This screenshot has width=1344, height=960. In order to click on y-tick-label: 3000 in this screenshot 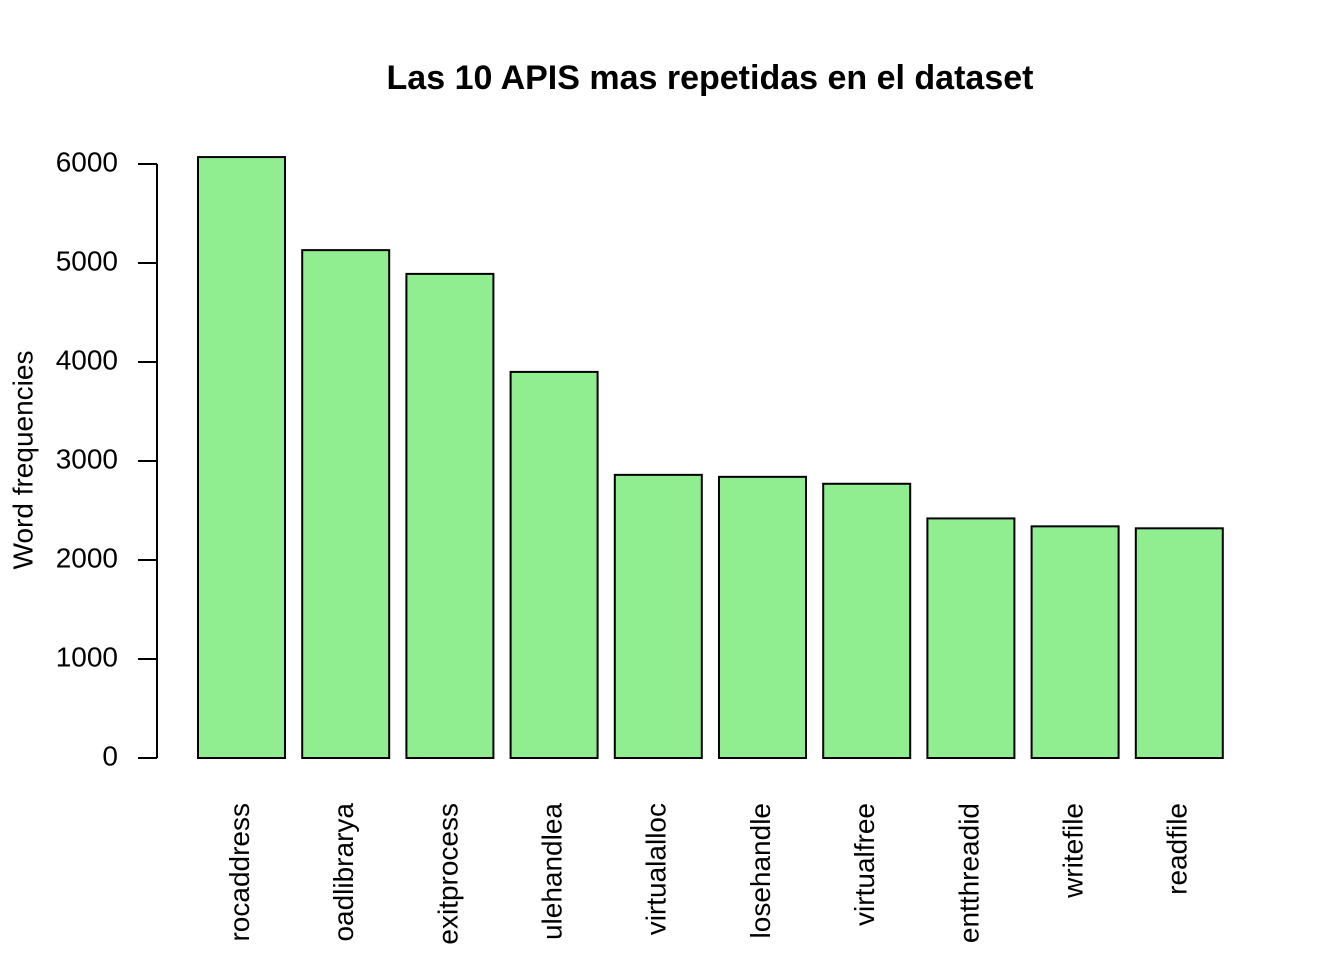, I will do `click(87, 458)`.